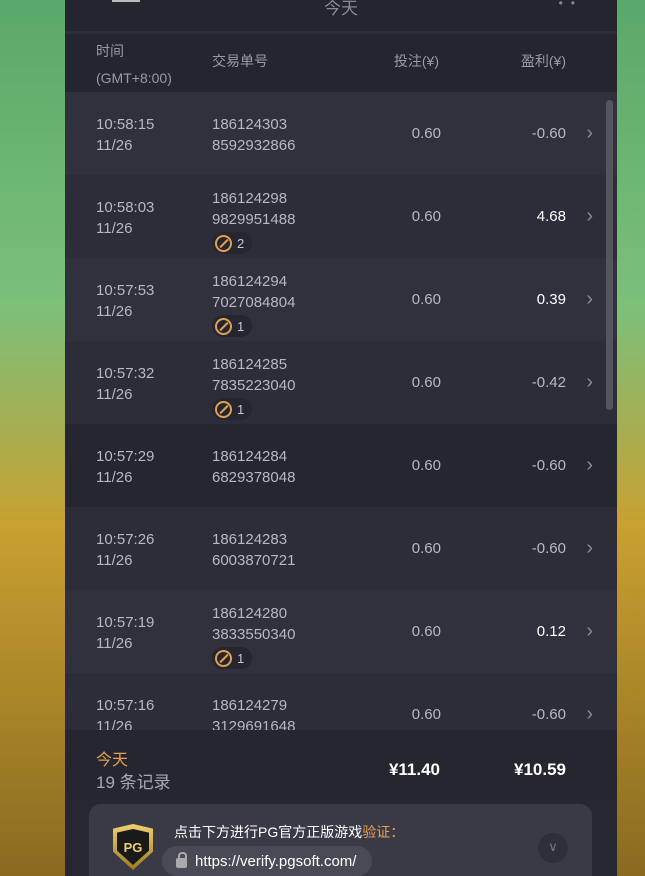 This screenshot has width=645, height=876. I want to click on row-id-2: 7835223040, so click(254, 385).